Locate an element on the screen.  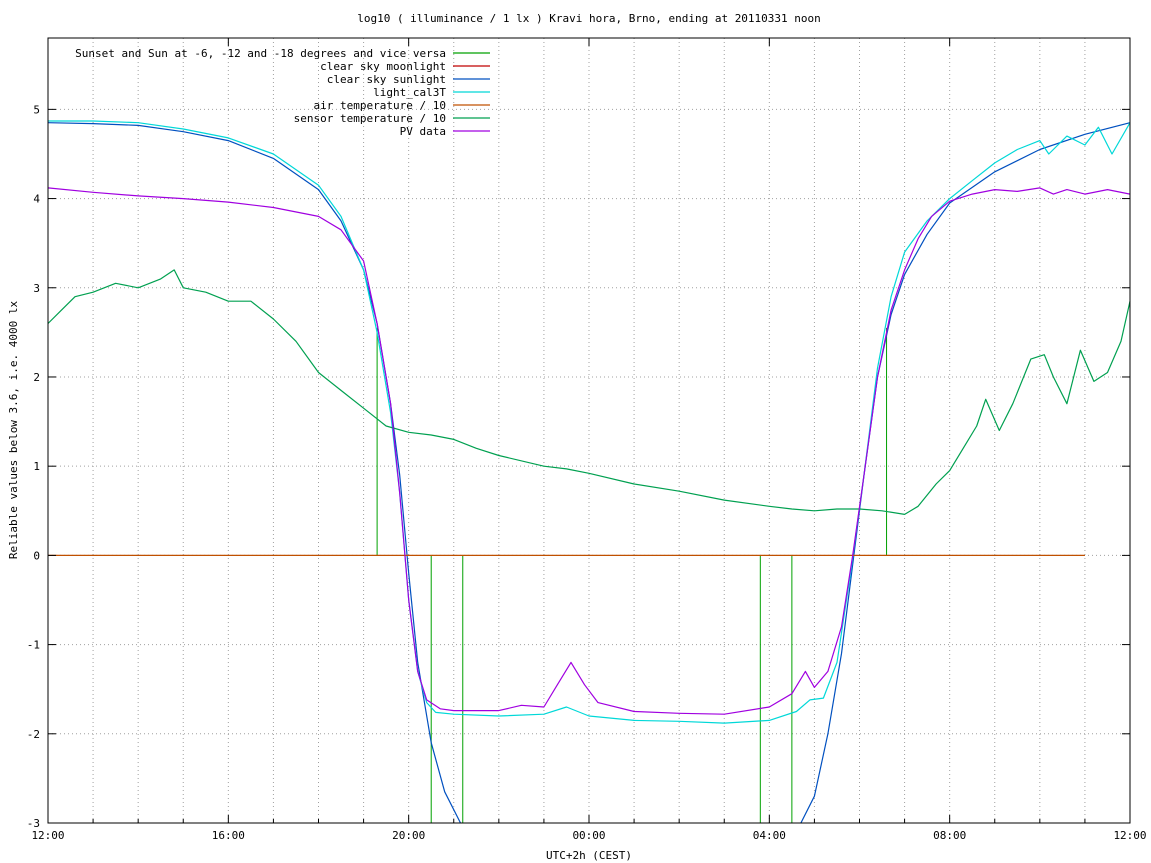
y-tick-label: 0 is located at coordinates (36, 555).